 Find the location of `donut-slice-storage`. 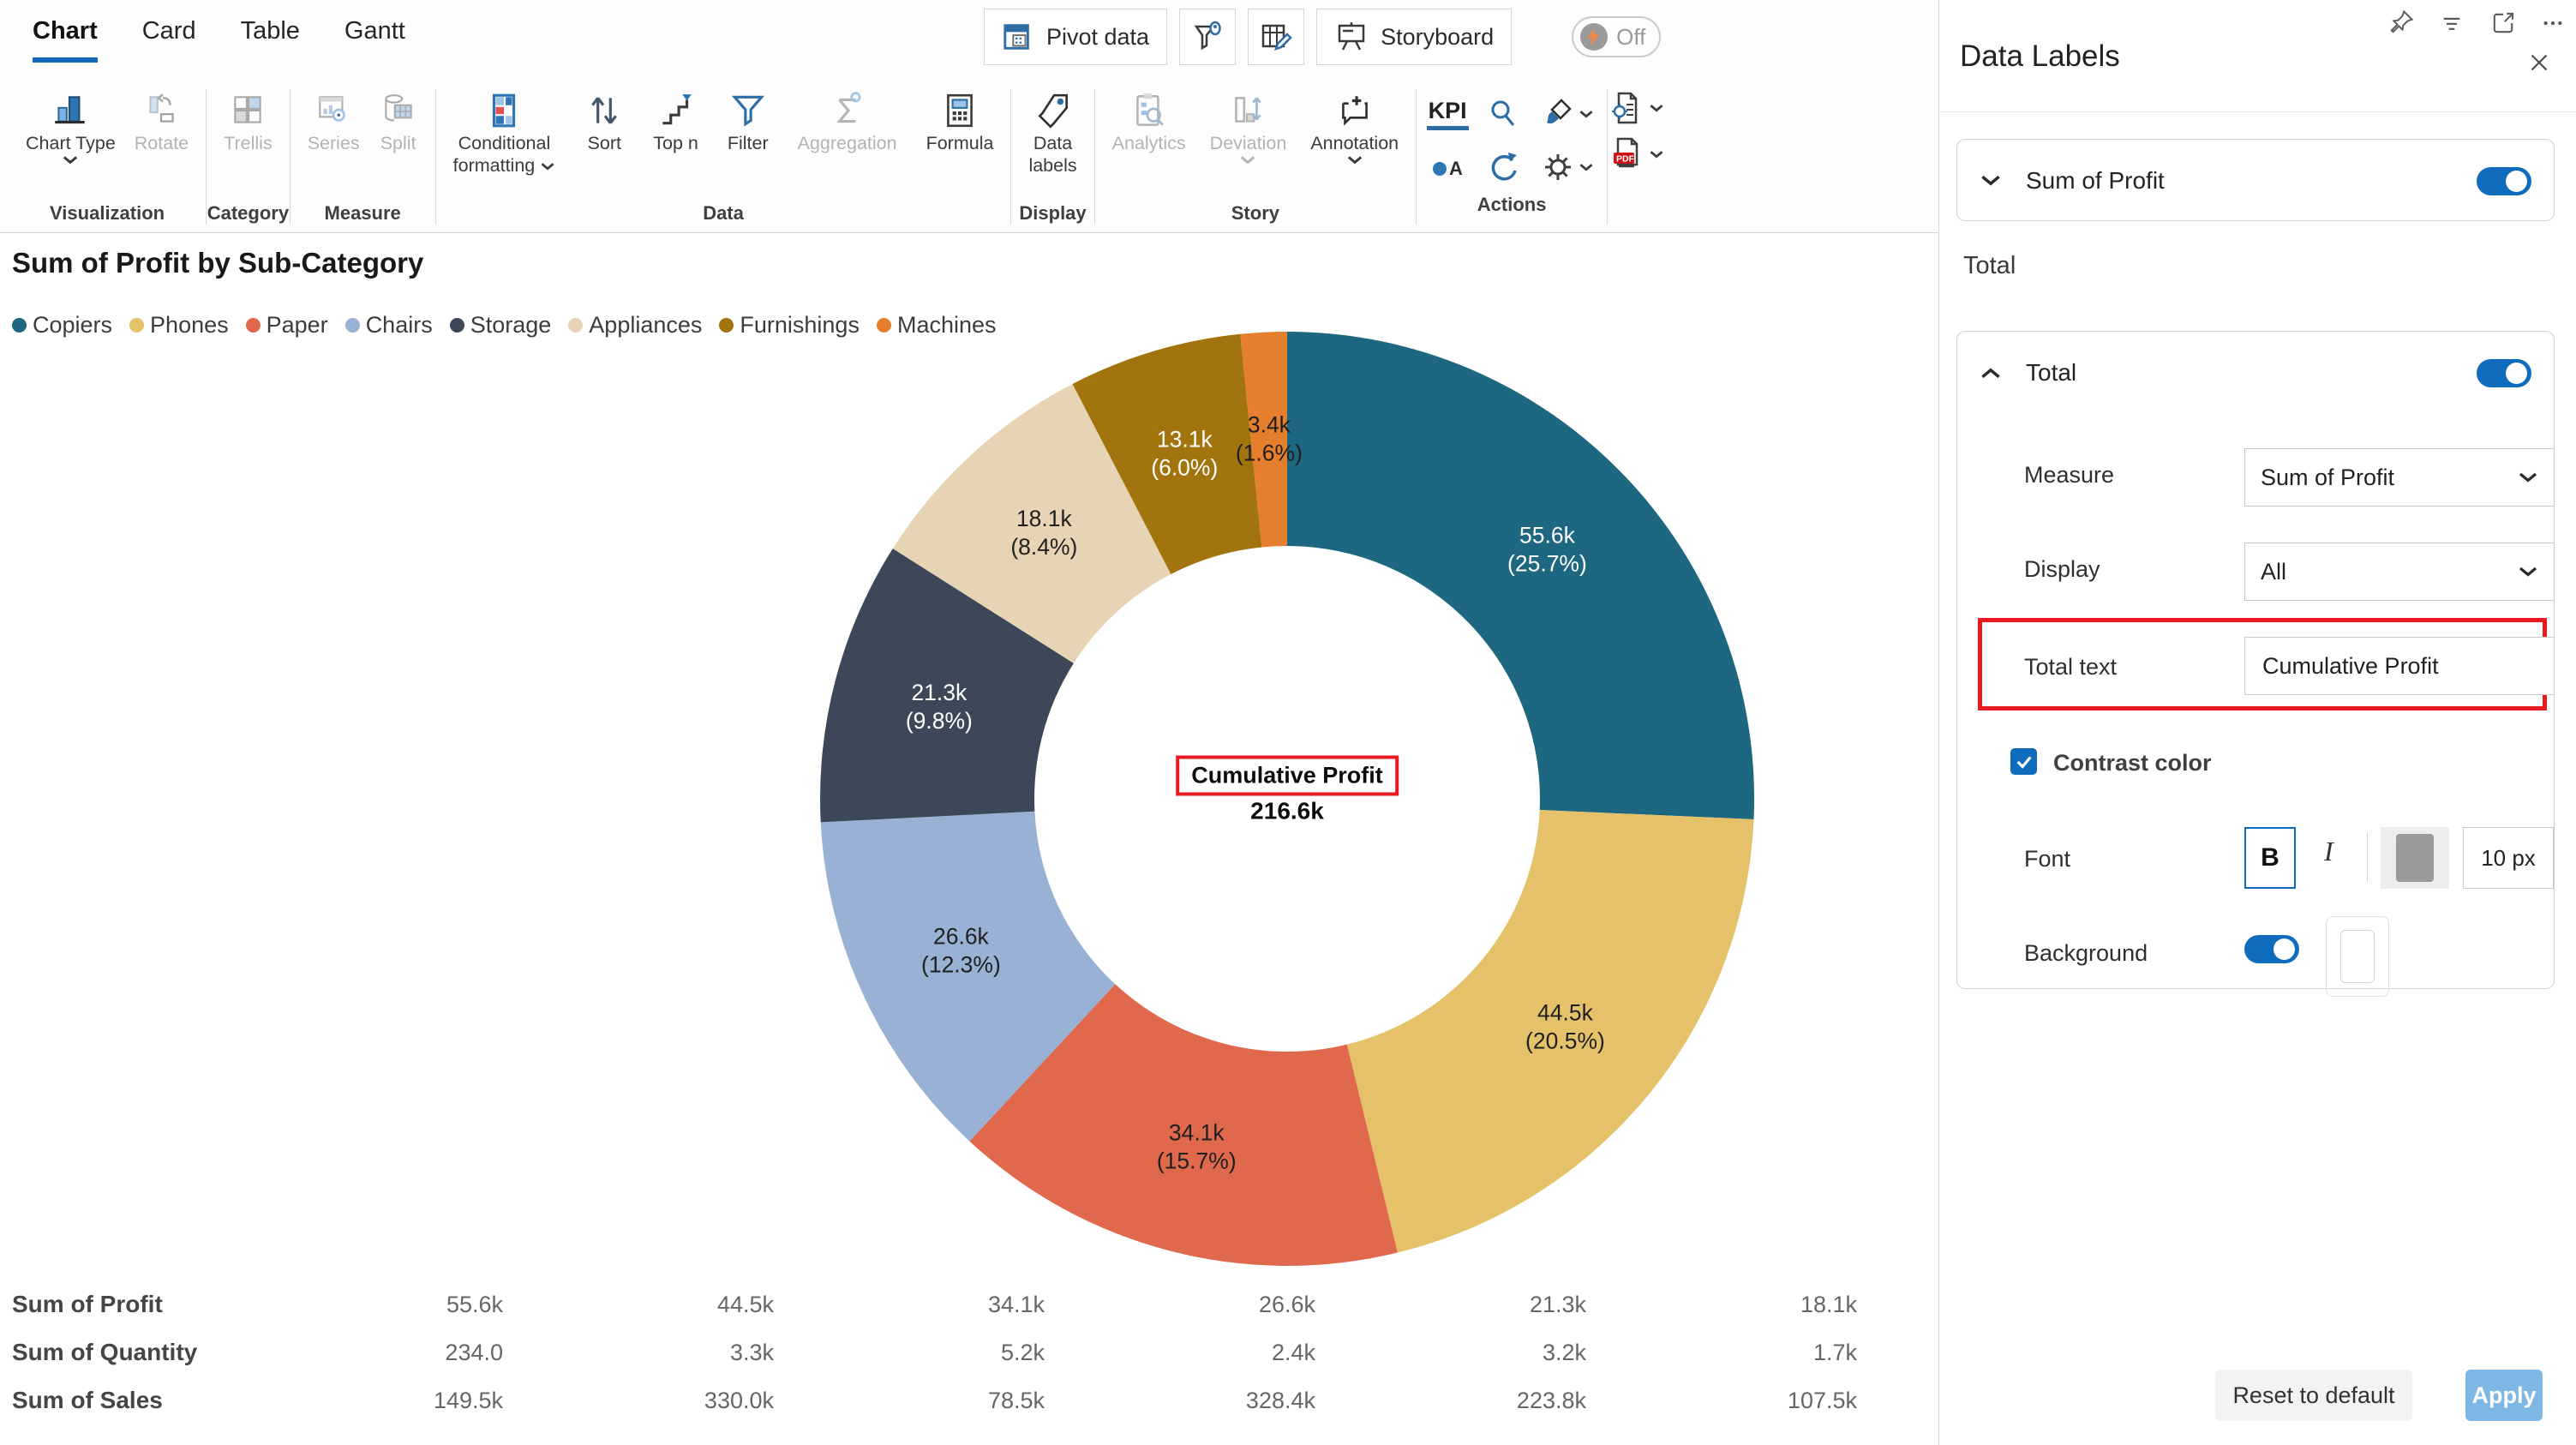

donut-slice-storage is located at coordinates (947, 686).